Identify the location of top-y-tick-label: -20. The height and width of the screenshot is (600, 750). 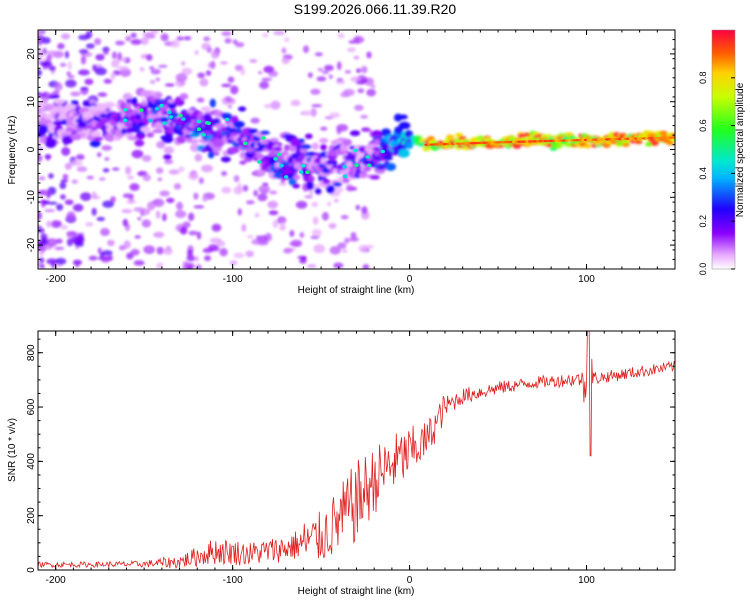
(31, 244).